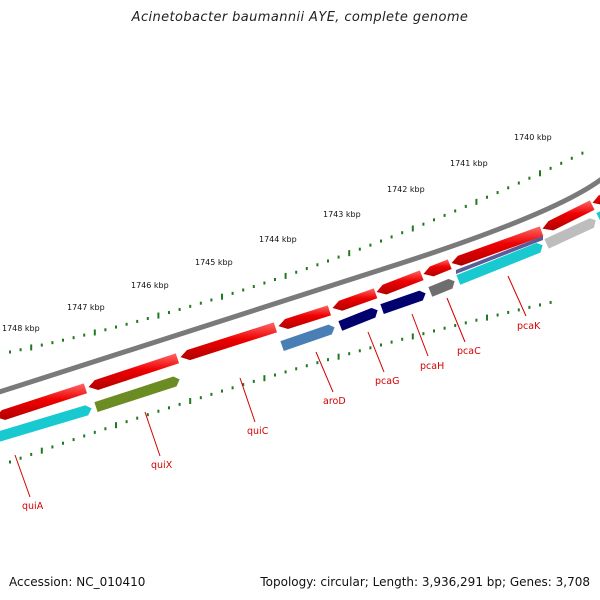  I want to click on kbp-label: 1743 kbp, so click(342, 214).